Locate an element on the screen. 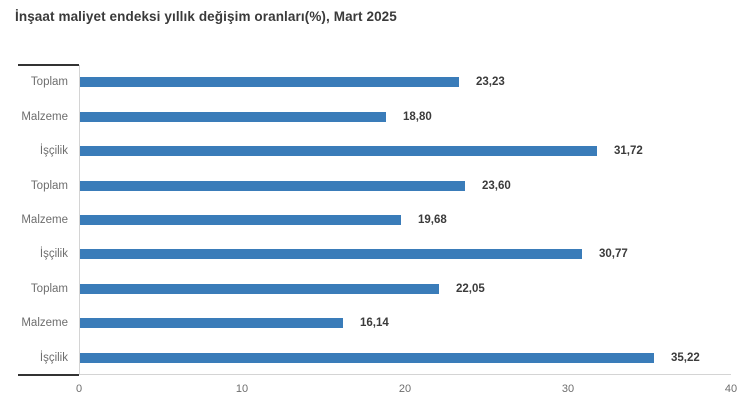 Image resolution: width=750 pixels, height=415 pixels. value-label: 31,72 is located at coordinates (628, 151).